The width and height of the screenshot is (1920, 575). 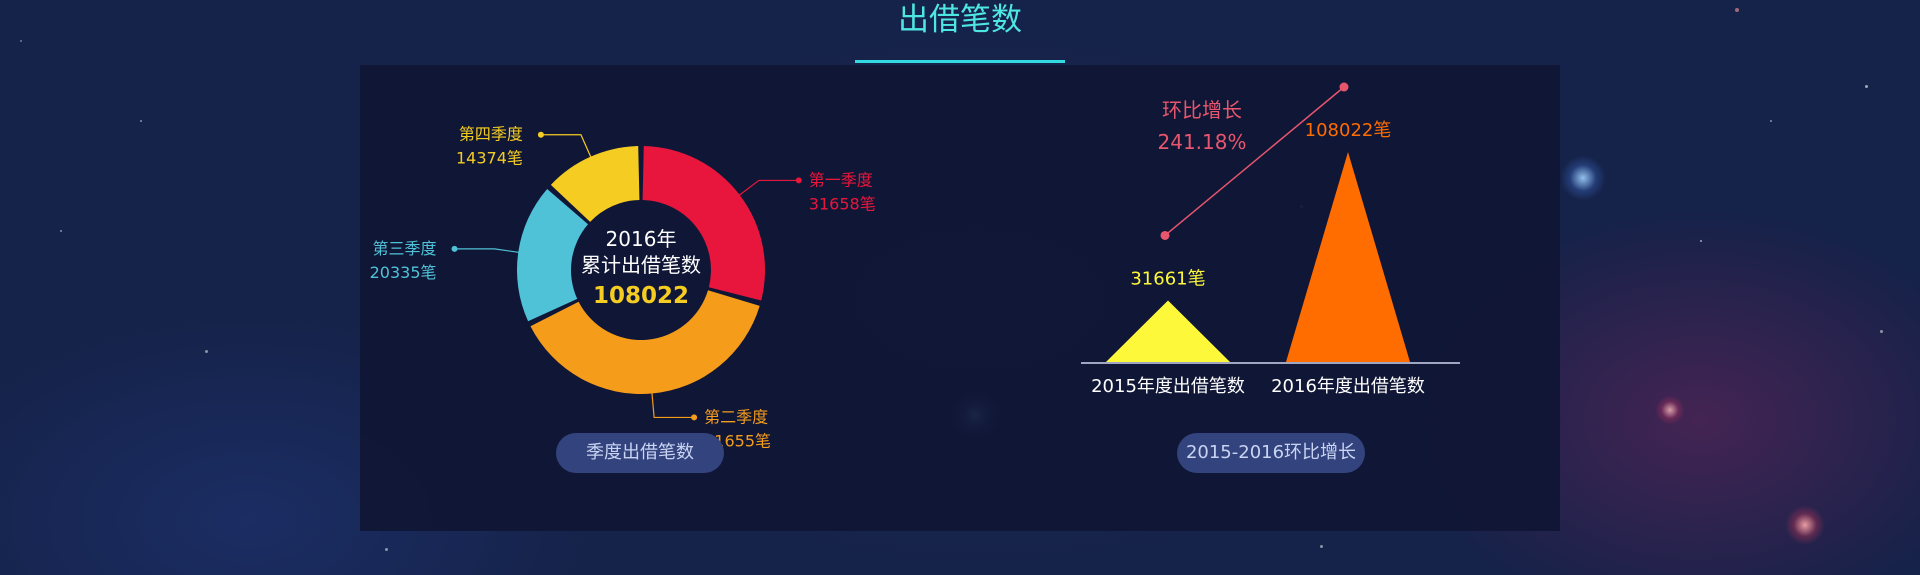 What do you see at coordinates (841, 179) in the screenshot?
I see `slice-label: 第一季度` at bounding box center [841, 179].